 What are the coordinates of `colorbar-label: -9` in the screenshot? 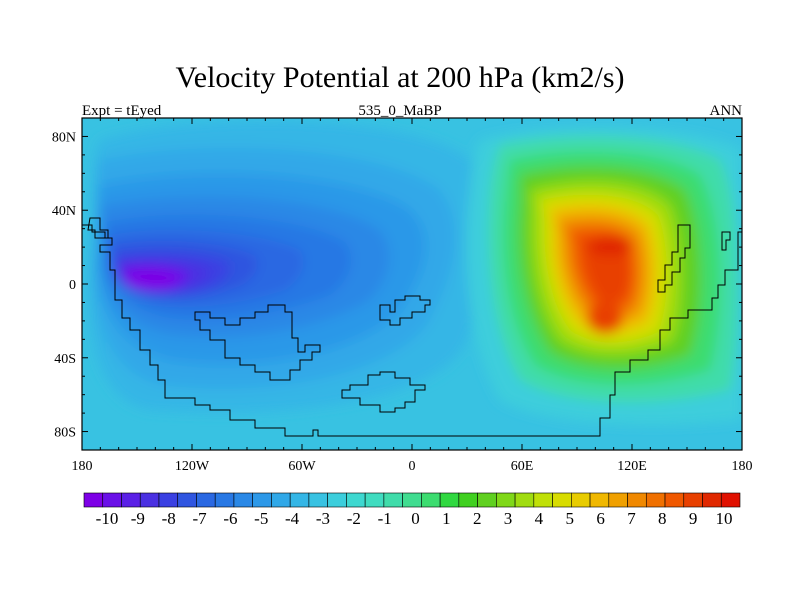 It's located at (138, 518).